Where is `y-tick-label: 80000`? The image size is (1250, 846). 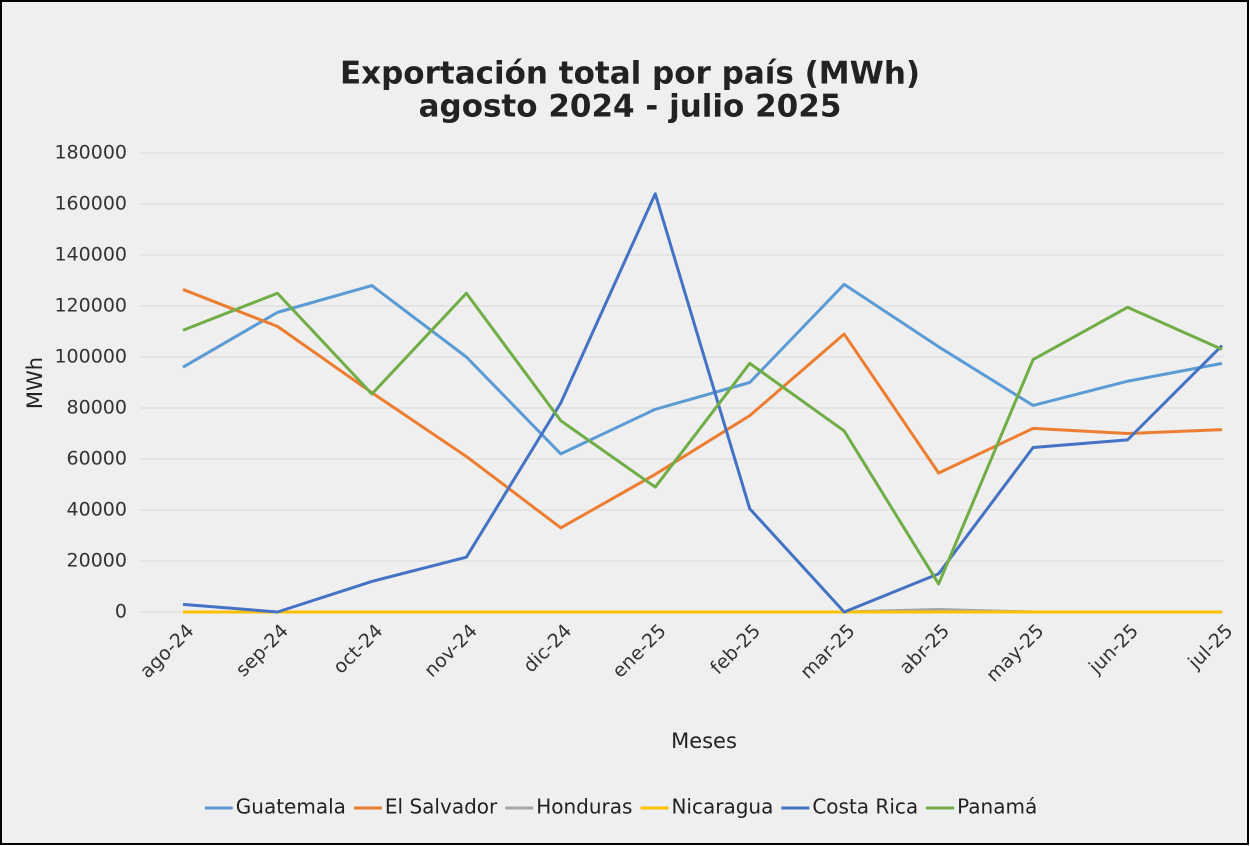
y-tick-label: 80000 is located at coordinates (97, 408).